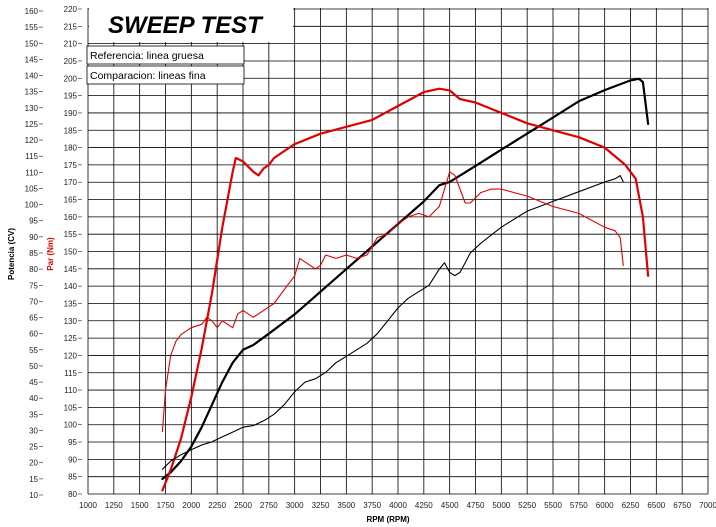 Image resolution: width=716 pixels, height=527 pixels. I want to click on left-tick-label: 55, so click(33, 350).